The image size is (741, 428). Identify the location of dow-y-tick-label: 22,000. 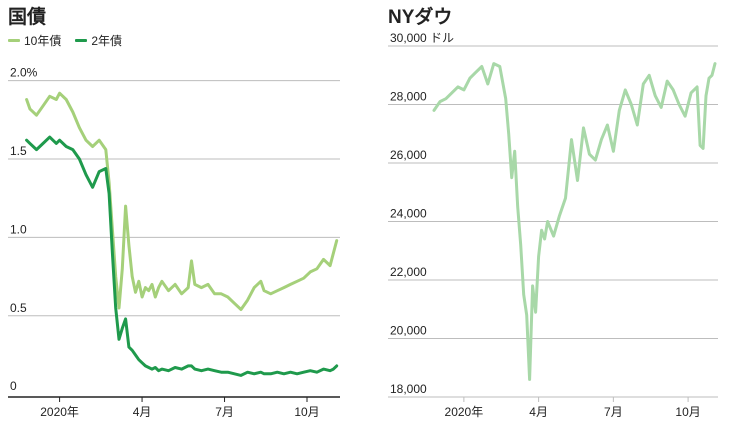
(408, 272).